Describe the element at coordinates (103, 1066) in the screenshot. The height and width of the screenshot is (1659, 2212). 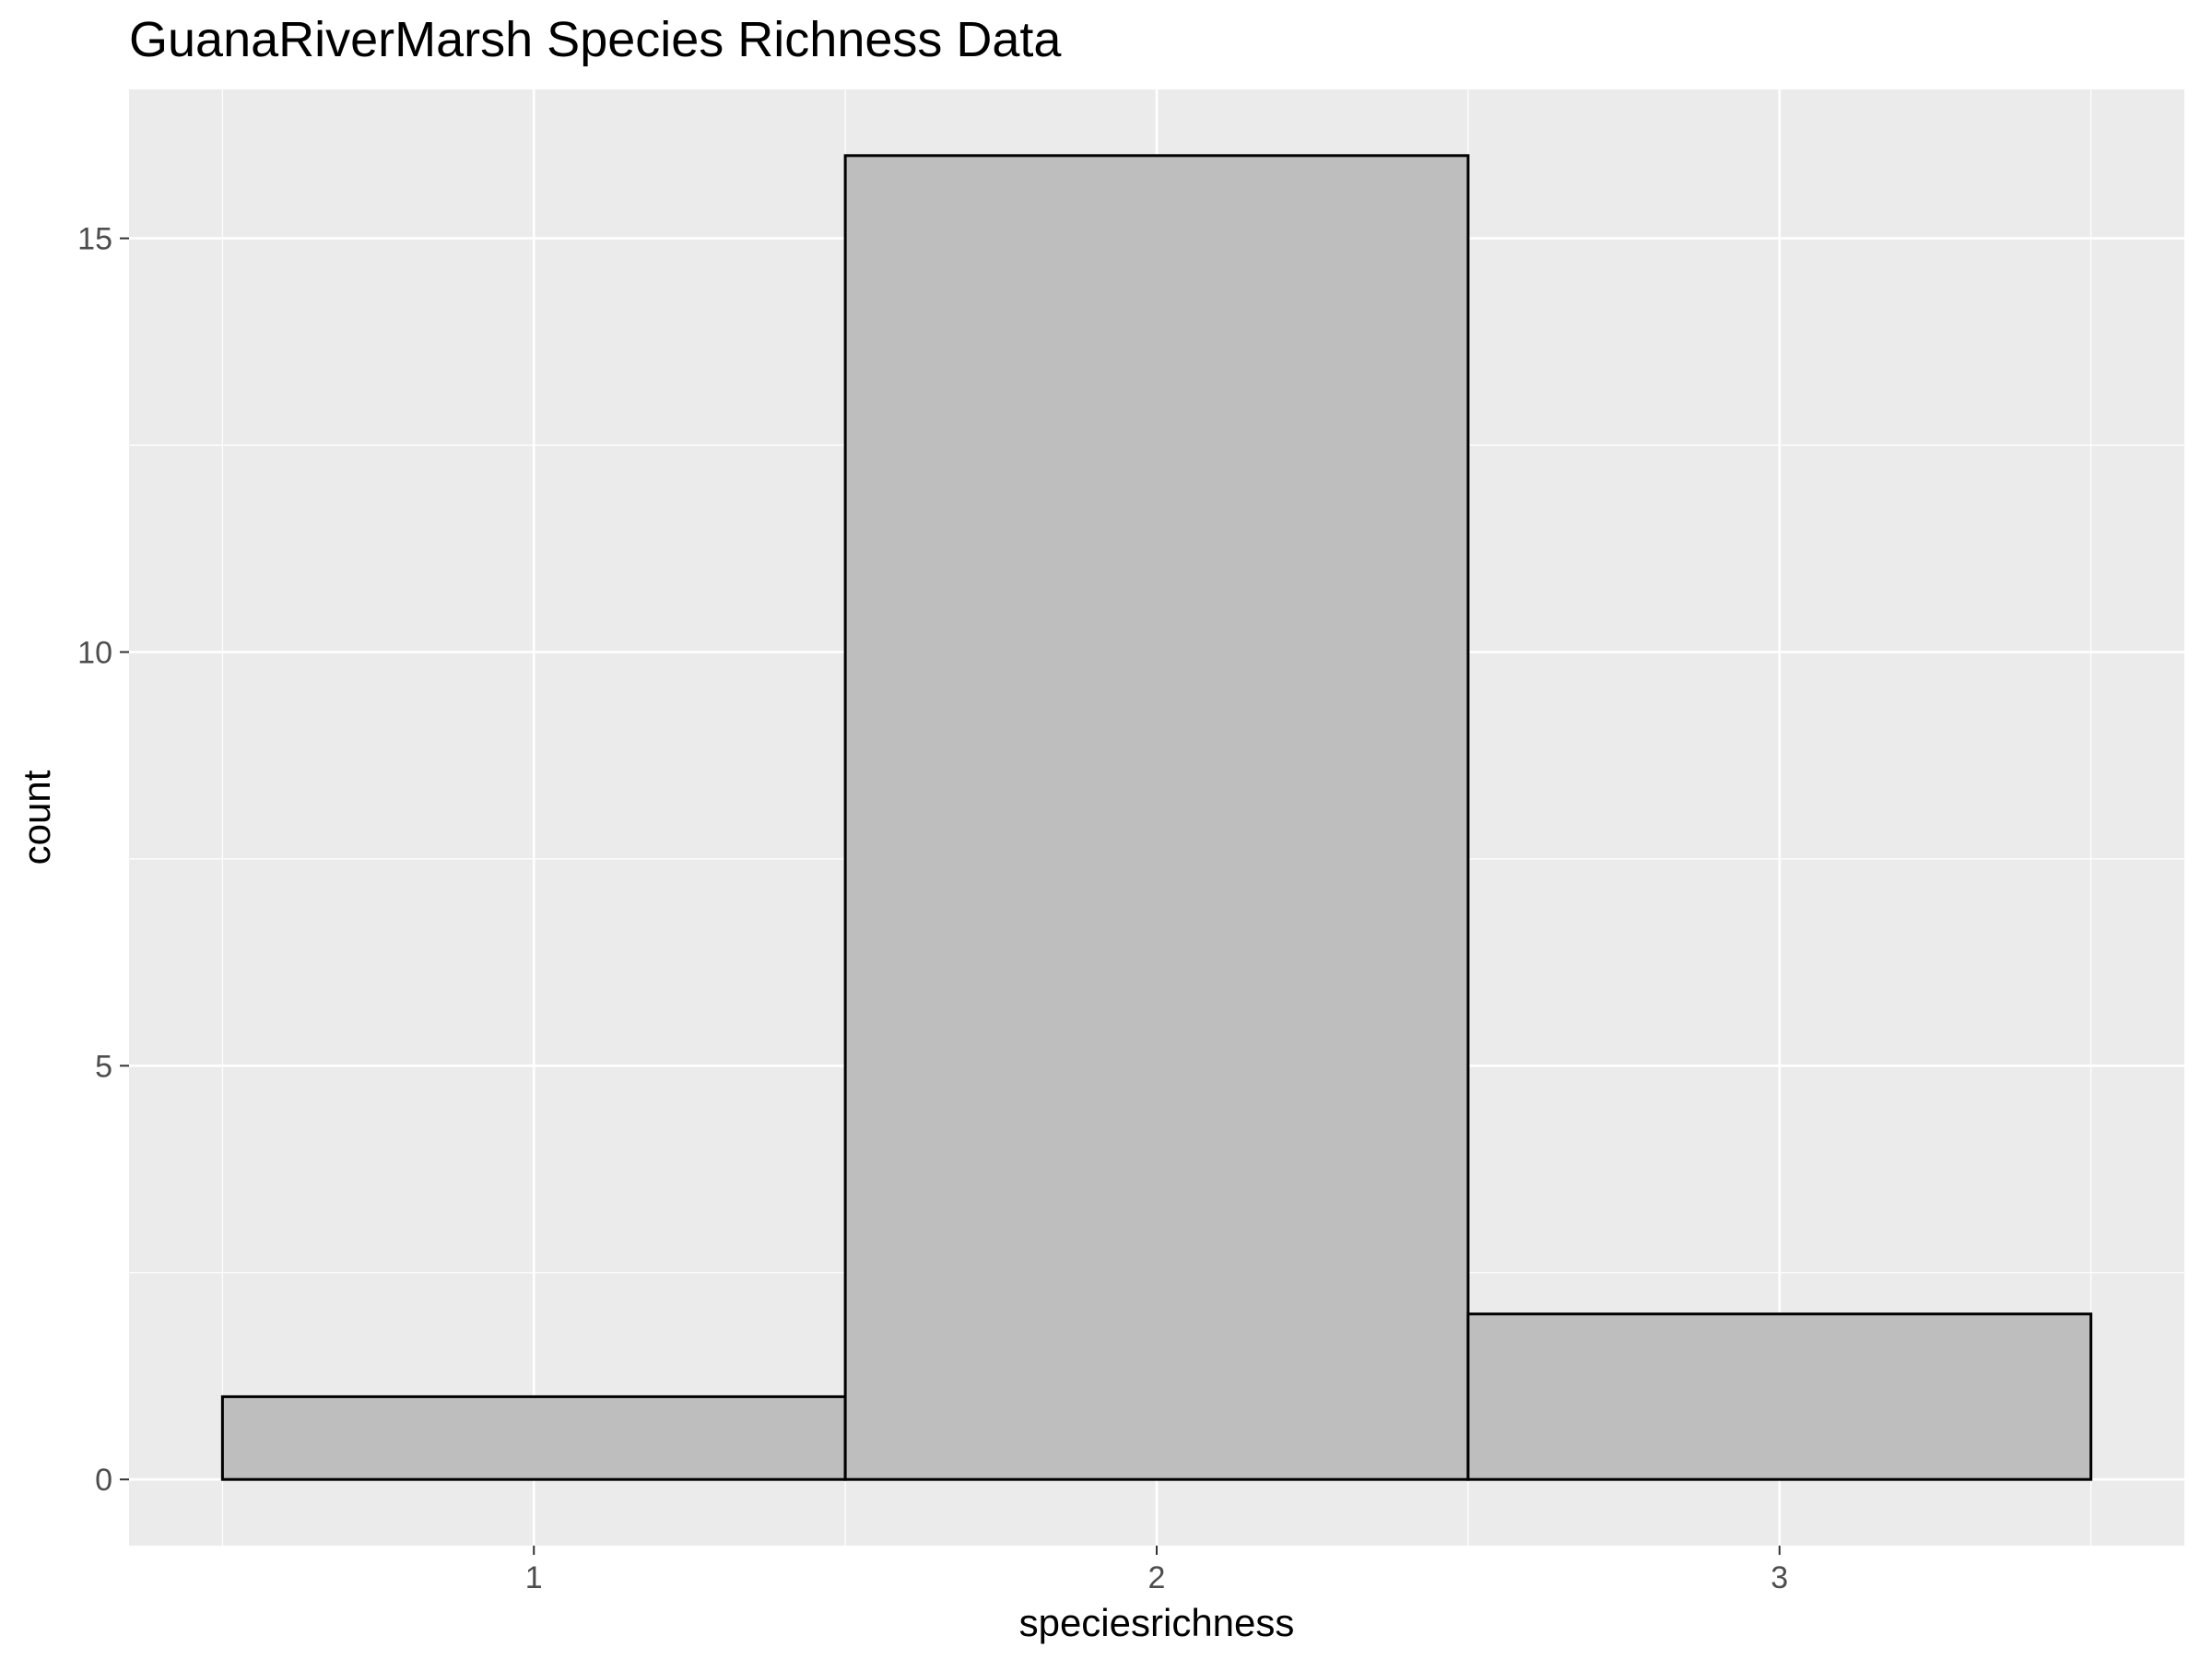
I see `y-tick-label: 5` at that location.